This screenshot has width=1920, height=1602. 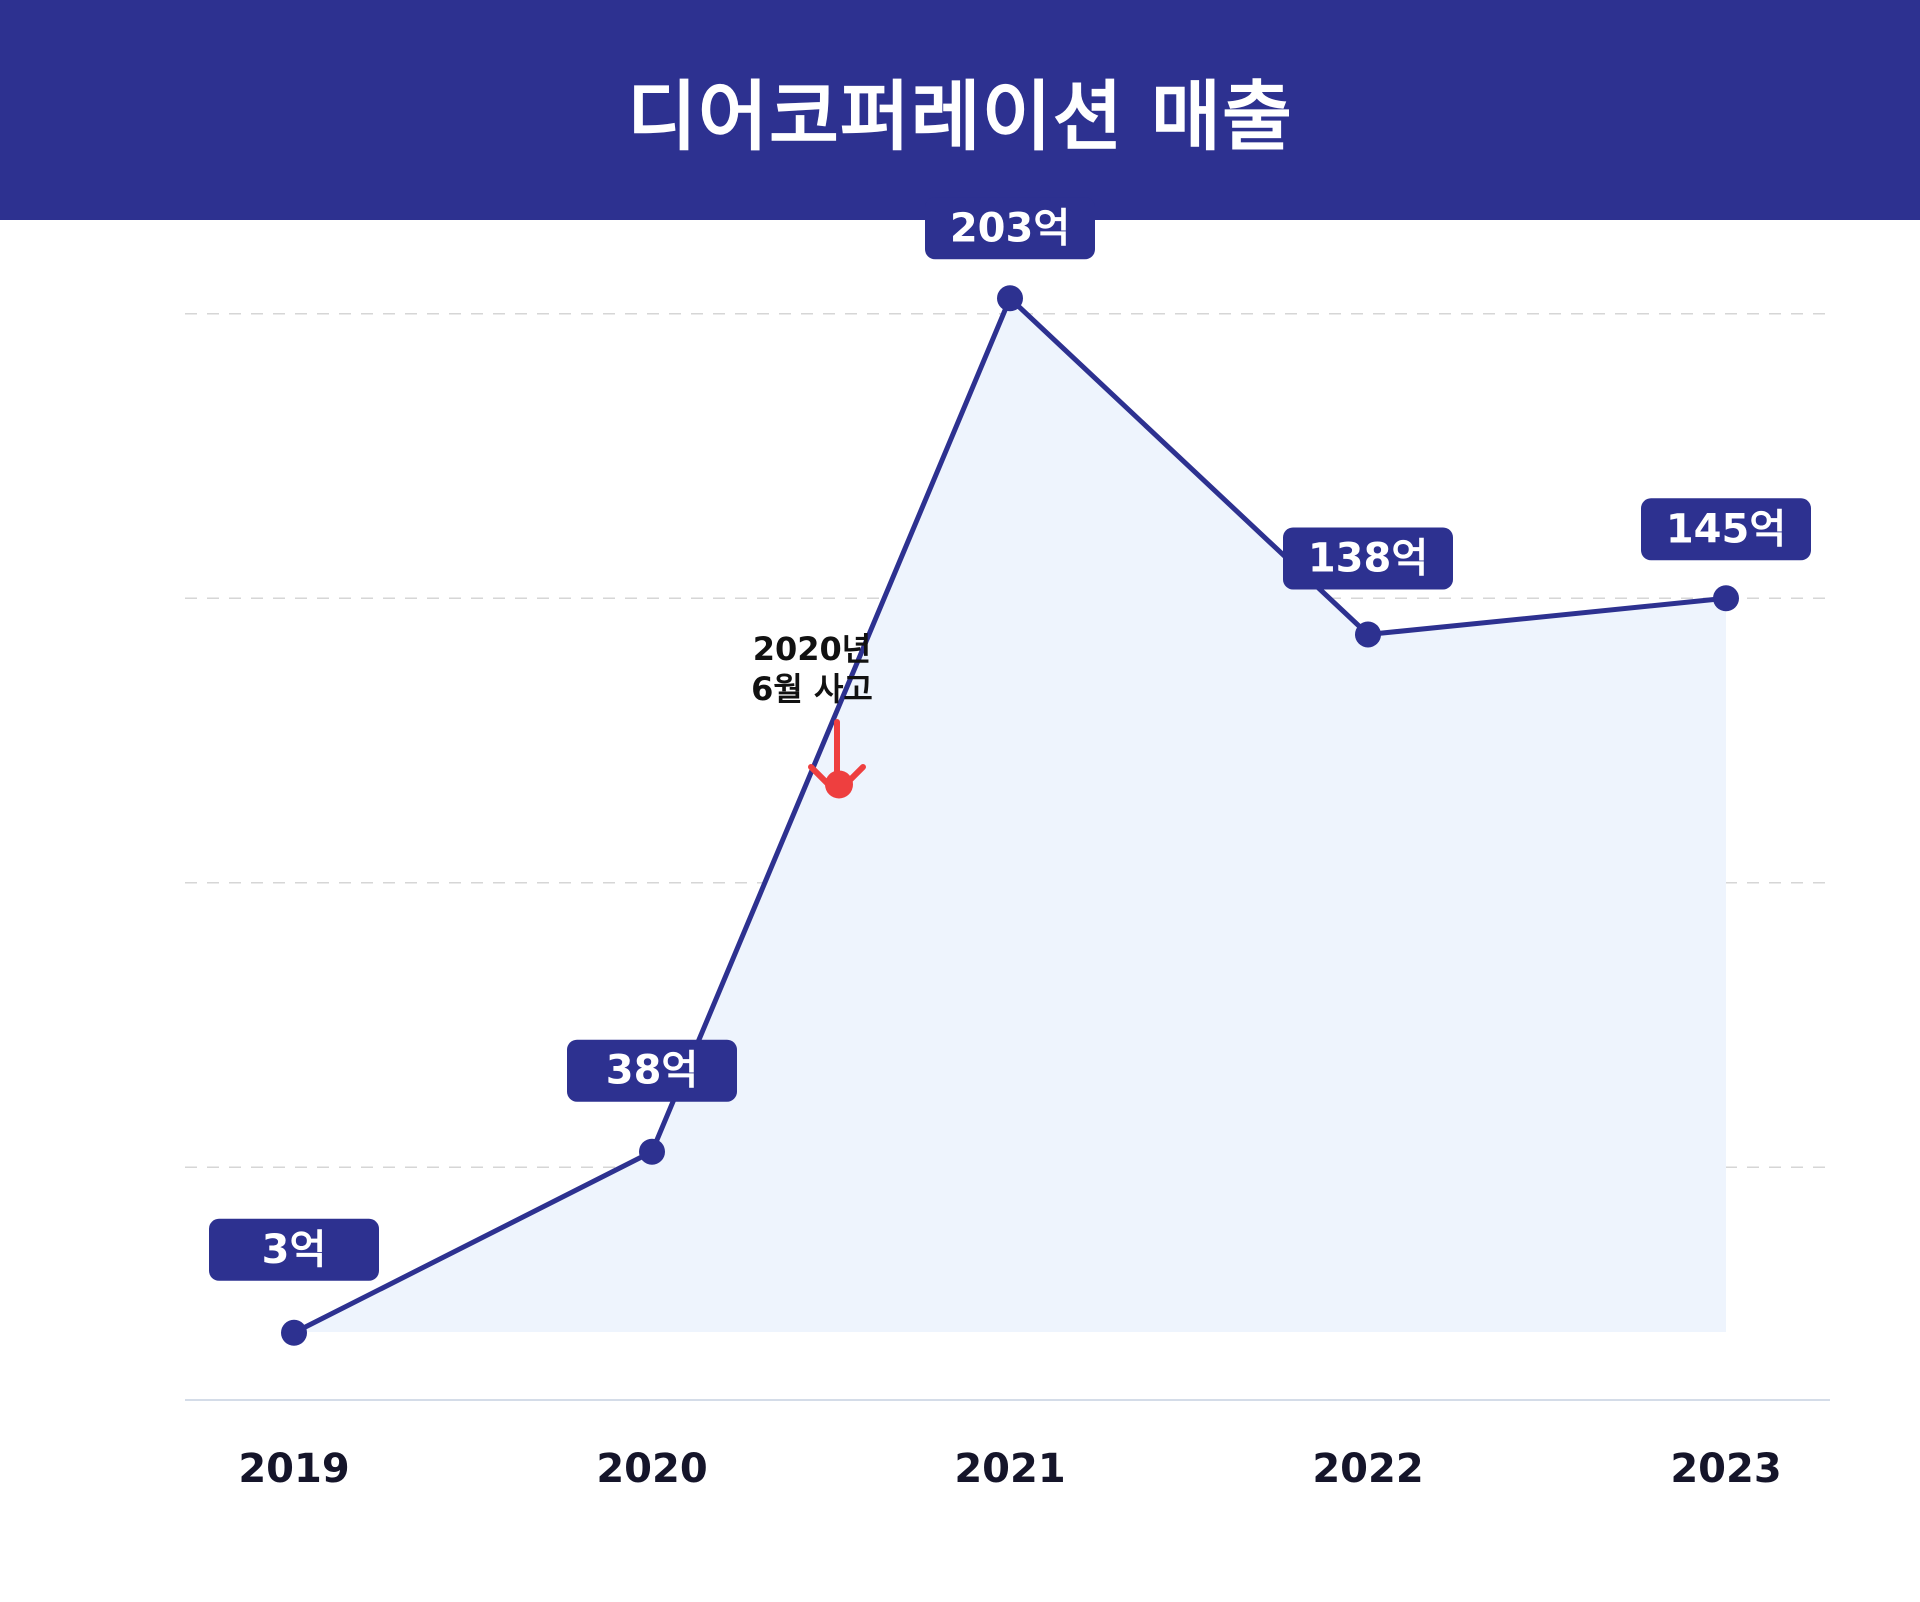 I want to click on data-label-text: 3억, so click(x=294, y=1250).